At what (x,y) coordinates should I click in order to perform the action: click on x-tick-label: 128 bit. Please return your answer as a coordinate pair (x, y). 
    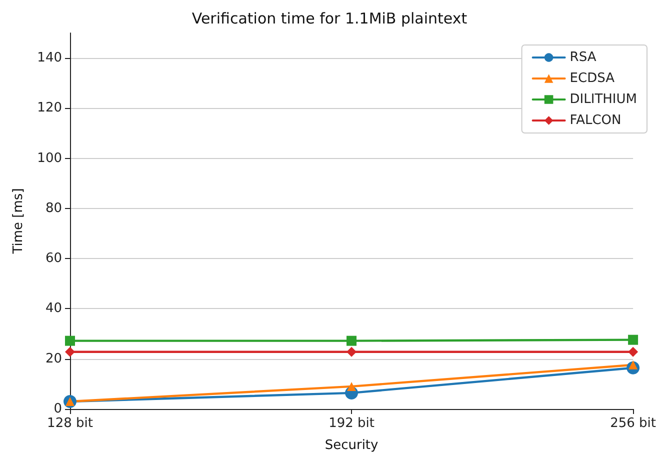
    Looking at the image, I should click on (70, 423).